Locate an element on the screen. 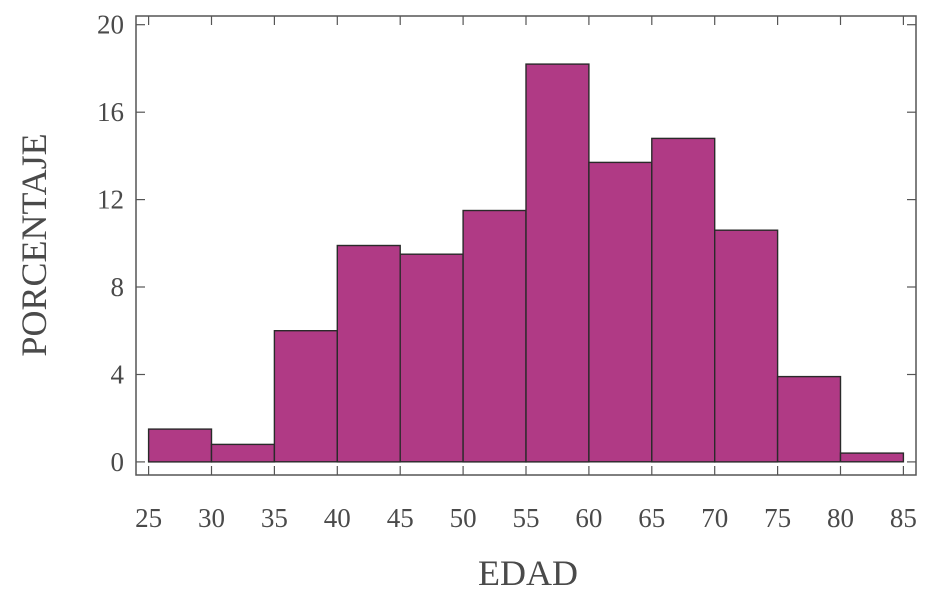  x-tick-label: 45 is located at coordinates (400, 518).